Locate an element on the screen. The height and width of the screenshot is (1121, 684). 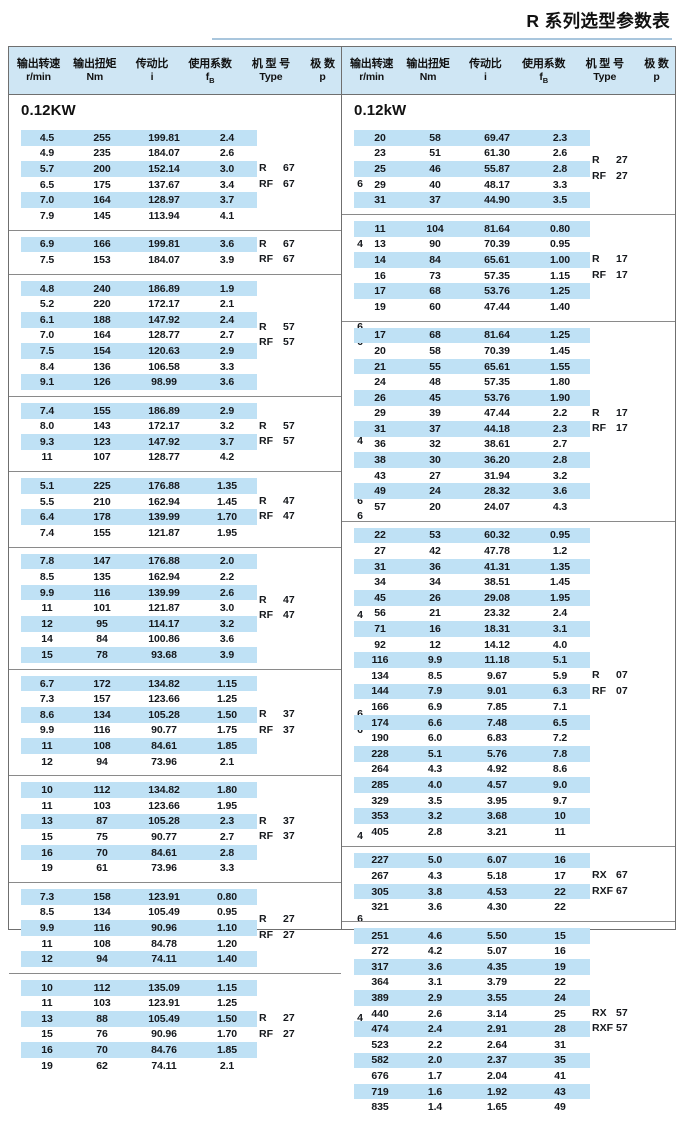
cell-rpm: 10 is located at coordinates (47, 790).